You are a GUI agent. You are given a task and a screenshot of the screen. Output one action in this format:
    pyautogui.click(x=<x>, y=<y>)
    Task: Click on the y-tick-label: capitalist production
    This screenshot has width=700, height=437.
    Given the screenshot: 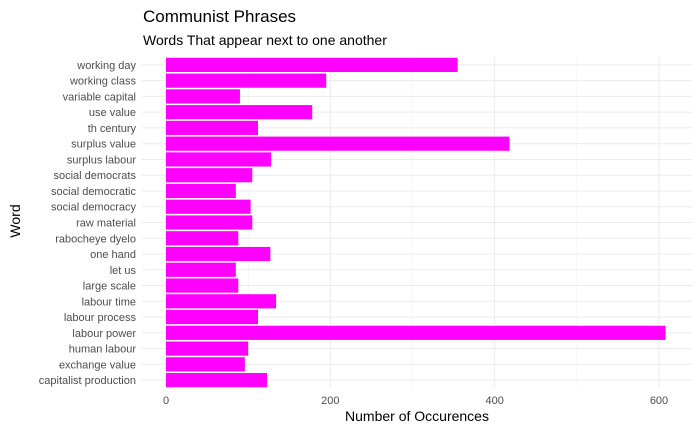 What is the action you would take?
    pyautogui.click(x=87, y=381)
    